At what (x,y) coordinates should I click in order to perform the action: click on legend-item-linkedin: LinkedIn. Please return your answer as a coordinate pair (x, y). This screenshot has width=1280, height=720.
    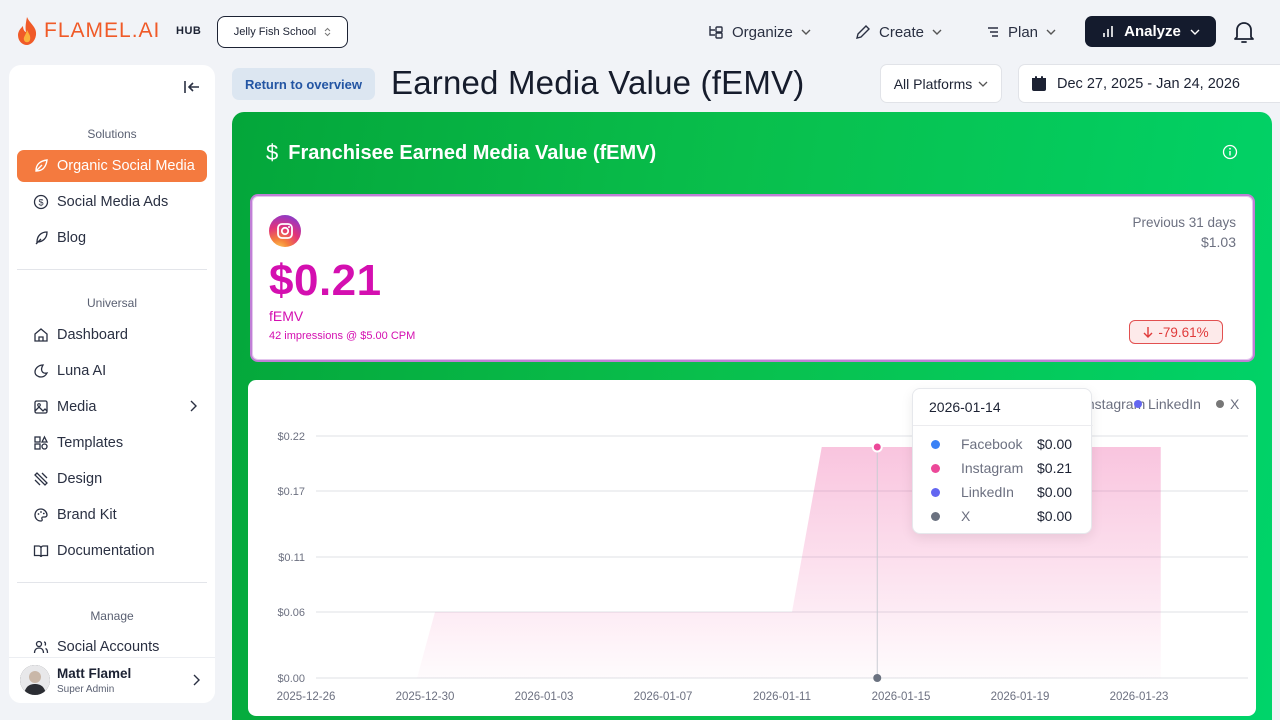
    Looking at the image, I should click on (1167, 404).